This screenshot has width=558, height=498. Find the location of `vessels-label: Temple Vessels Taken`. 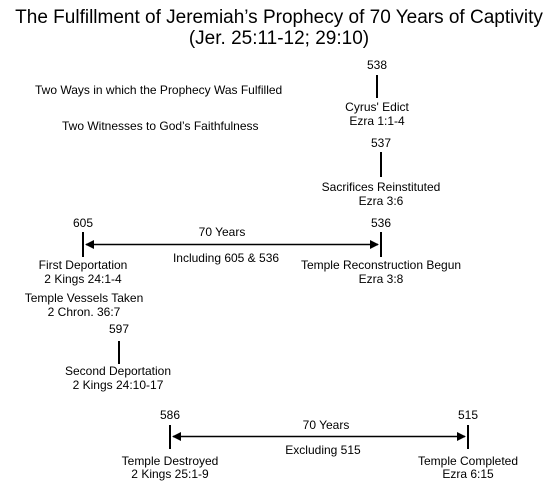

vessels-label: Temple Vessels Taken is located at coordinates (84, 298).